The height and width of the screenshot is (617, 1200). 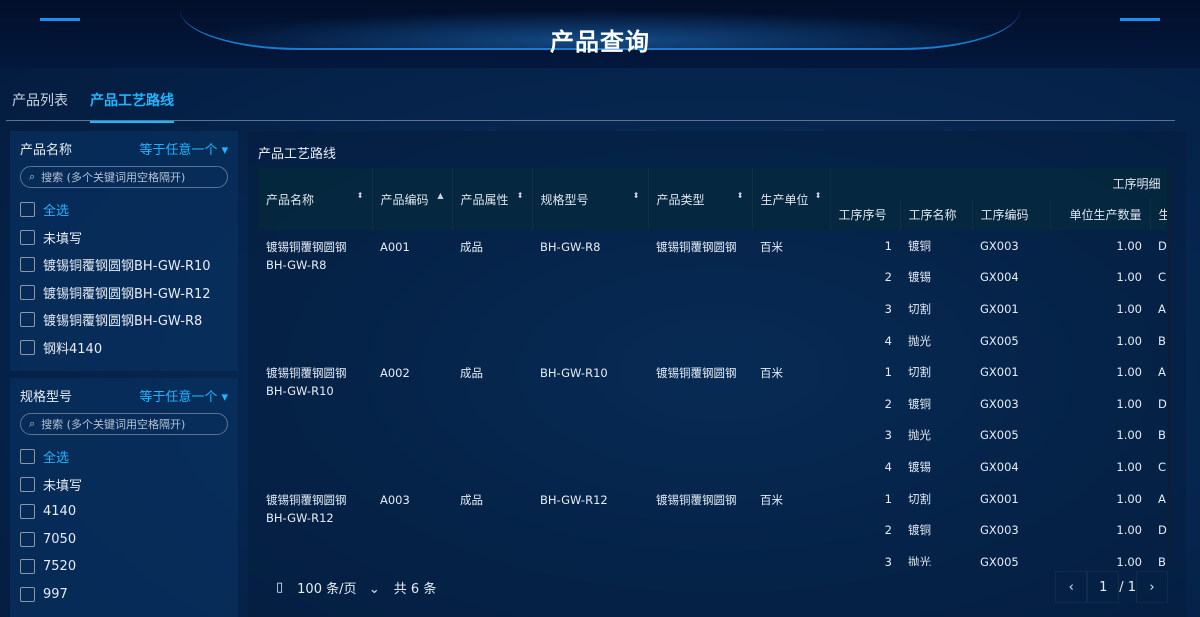 I want to click on sort-asc-icon: ▲, so click(x=440, y=195).